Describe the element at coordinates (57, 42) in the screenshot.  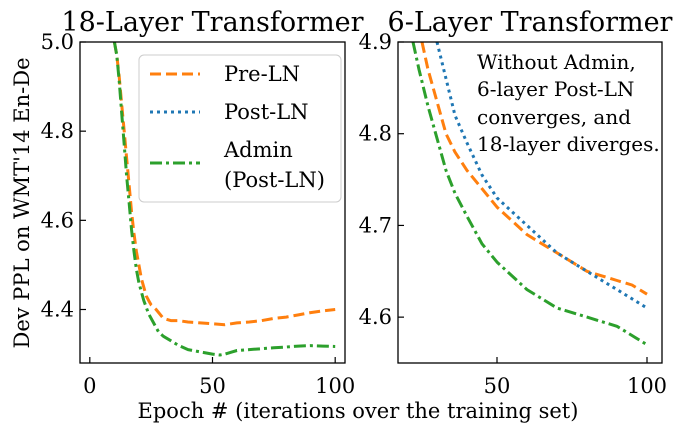
I see `left-ytick-label-3: 5.0` at that location.